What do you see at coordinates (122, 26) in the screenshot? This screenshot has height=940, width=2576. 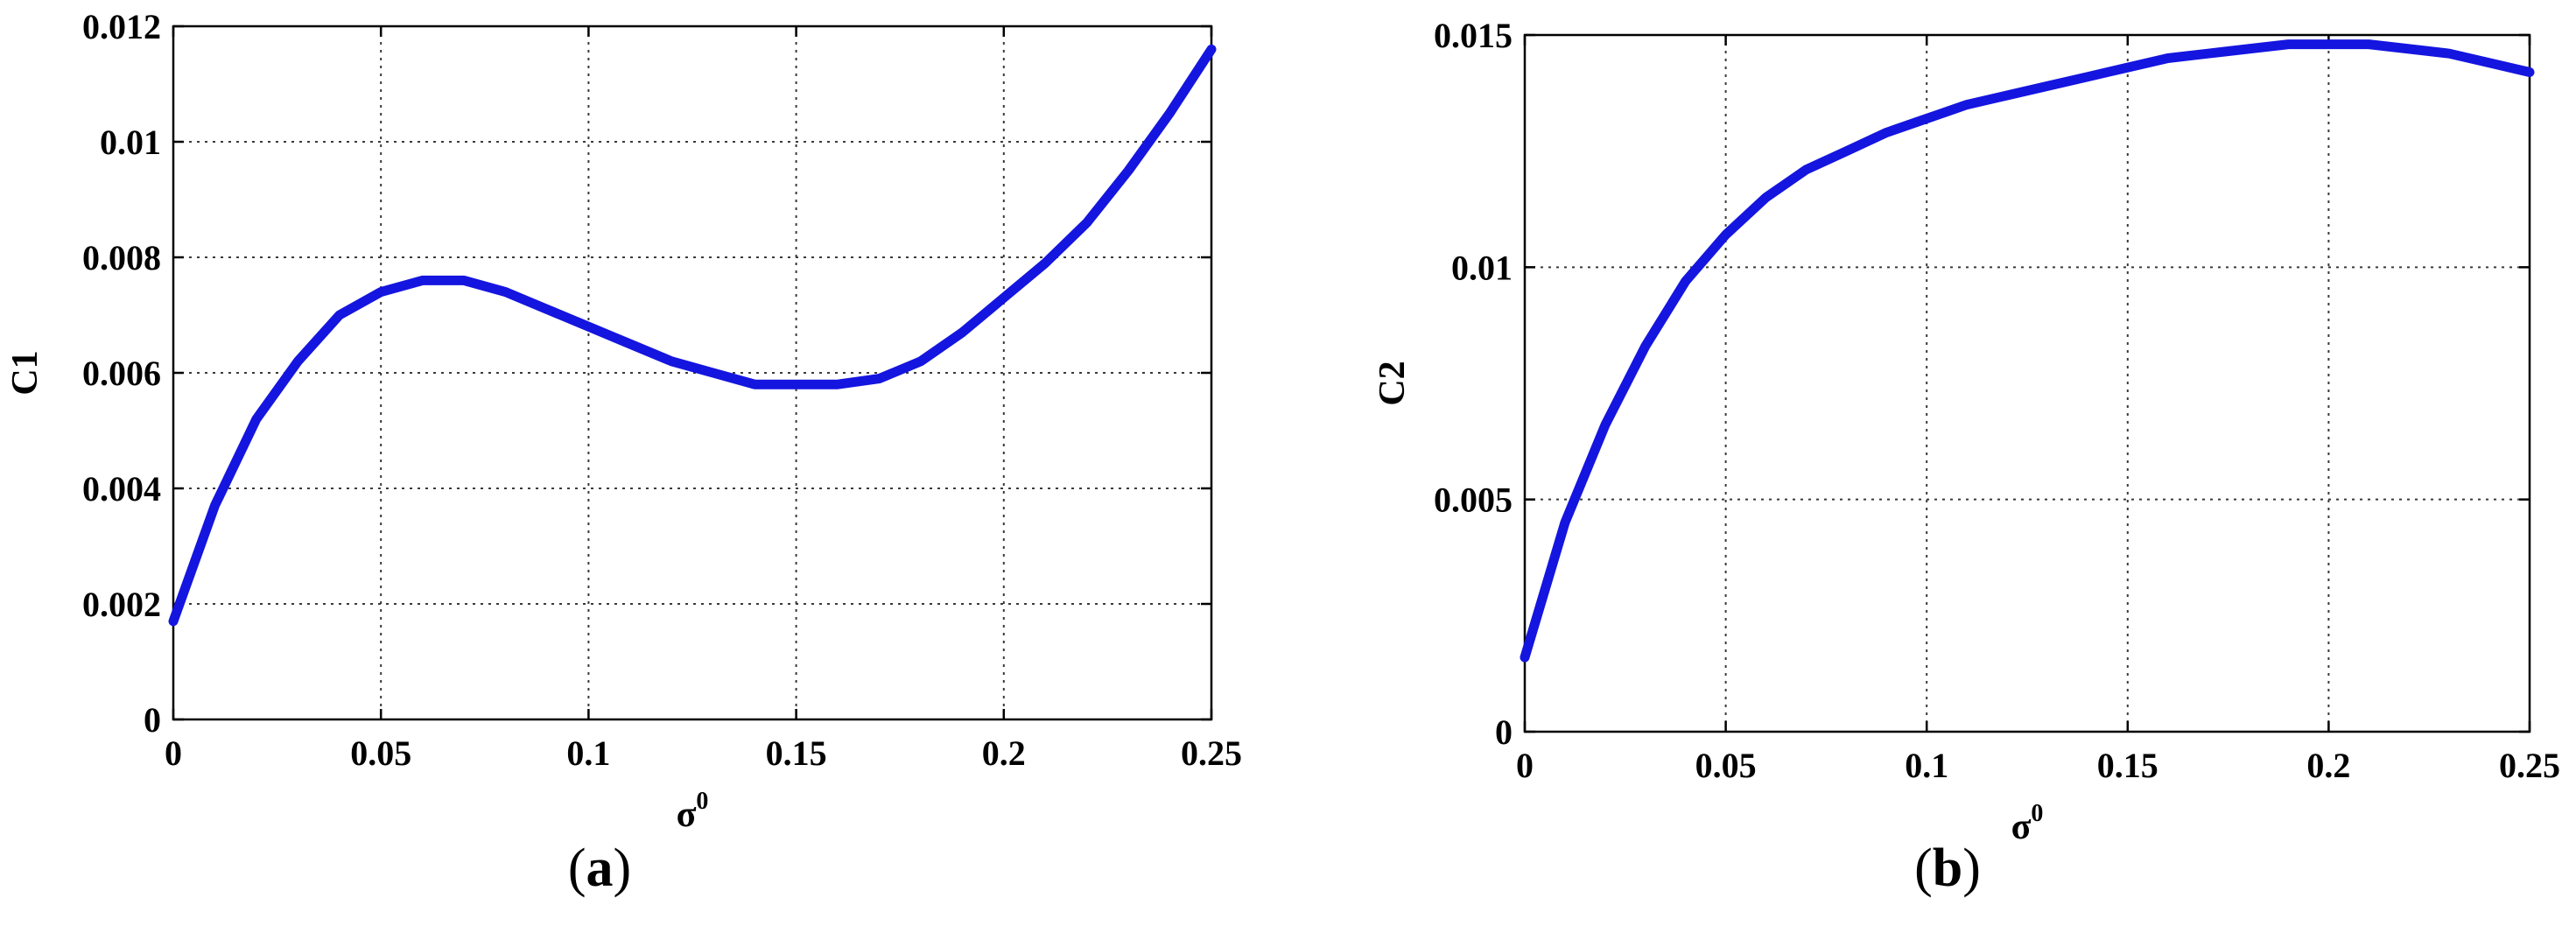 I see `y-tick-label: 0.012` at bounding box center [122, 26].